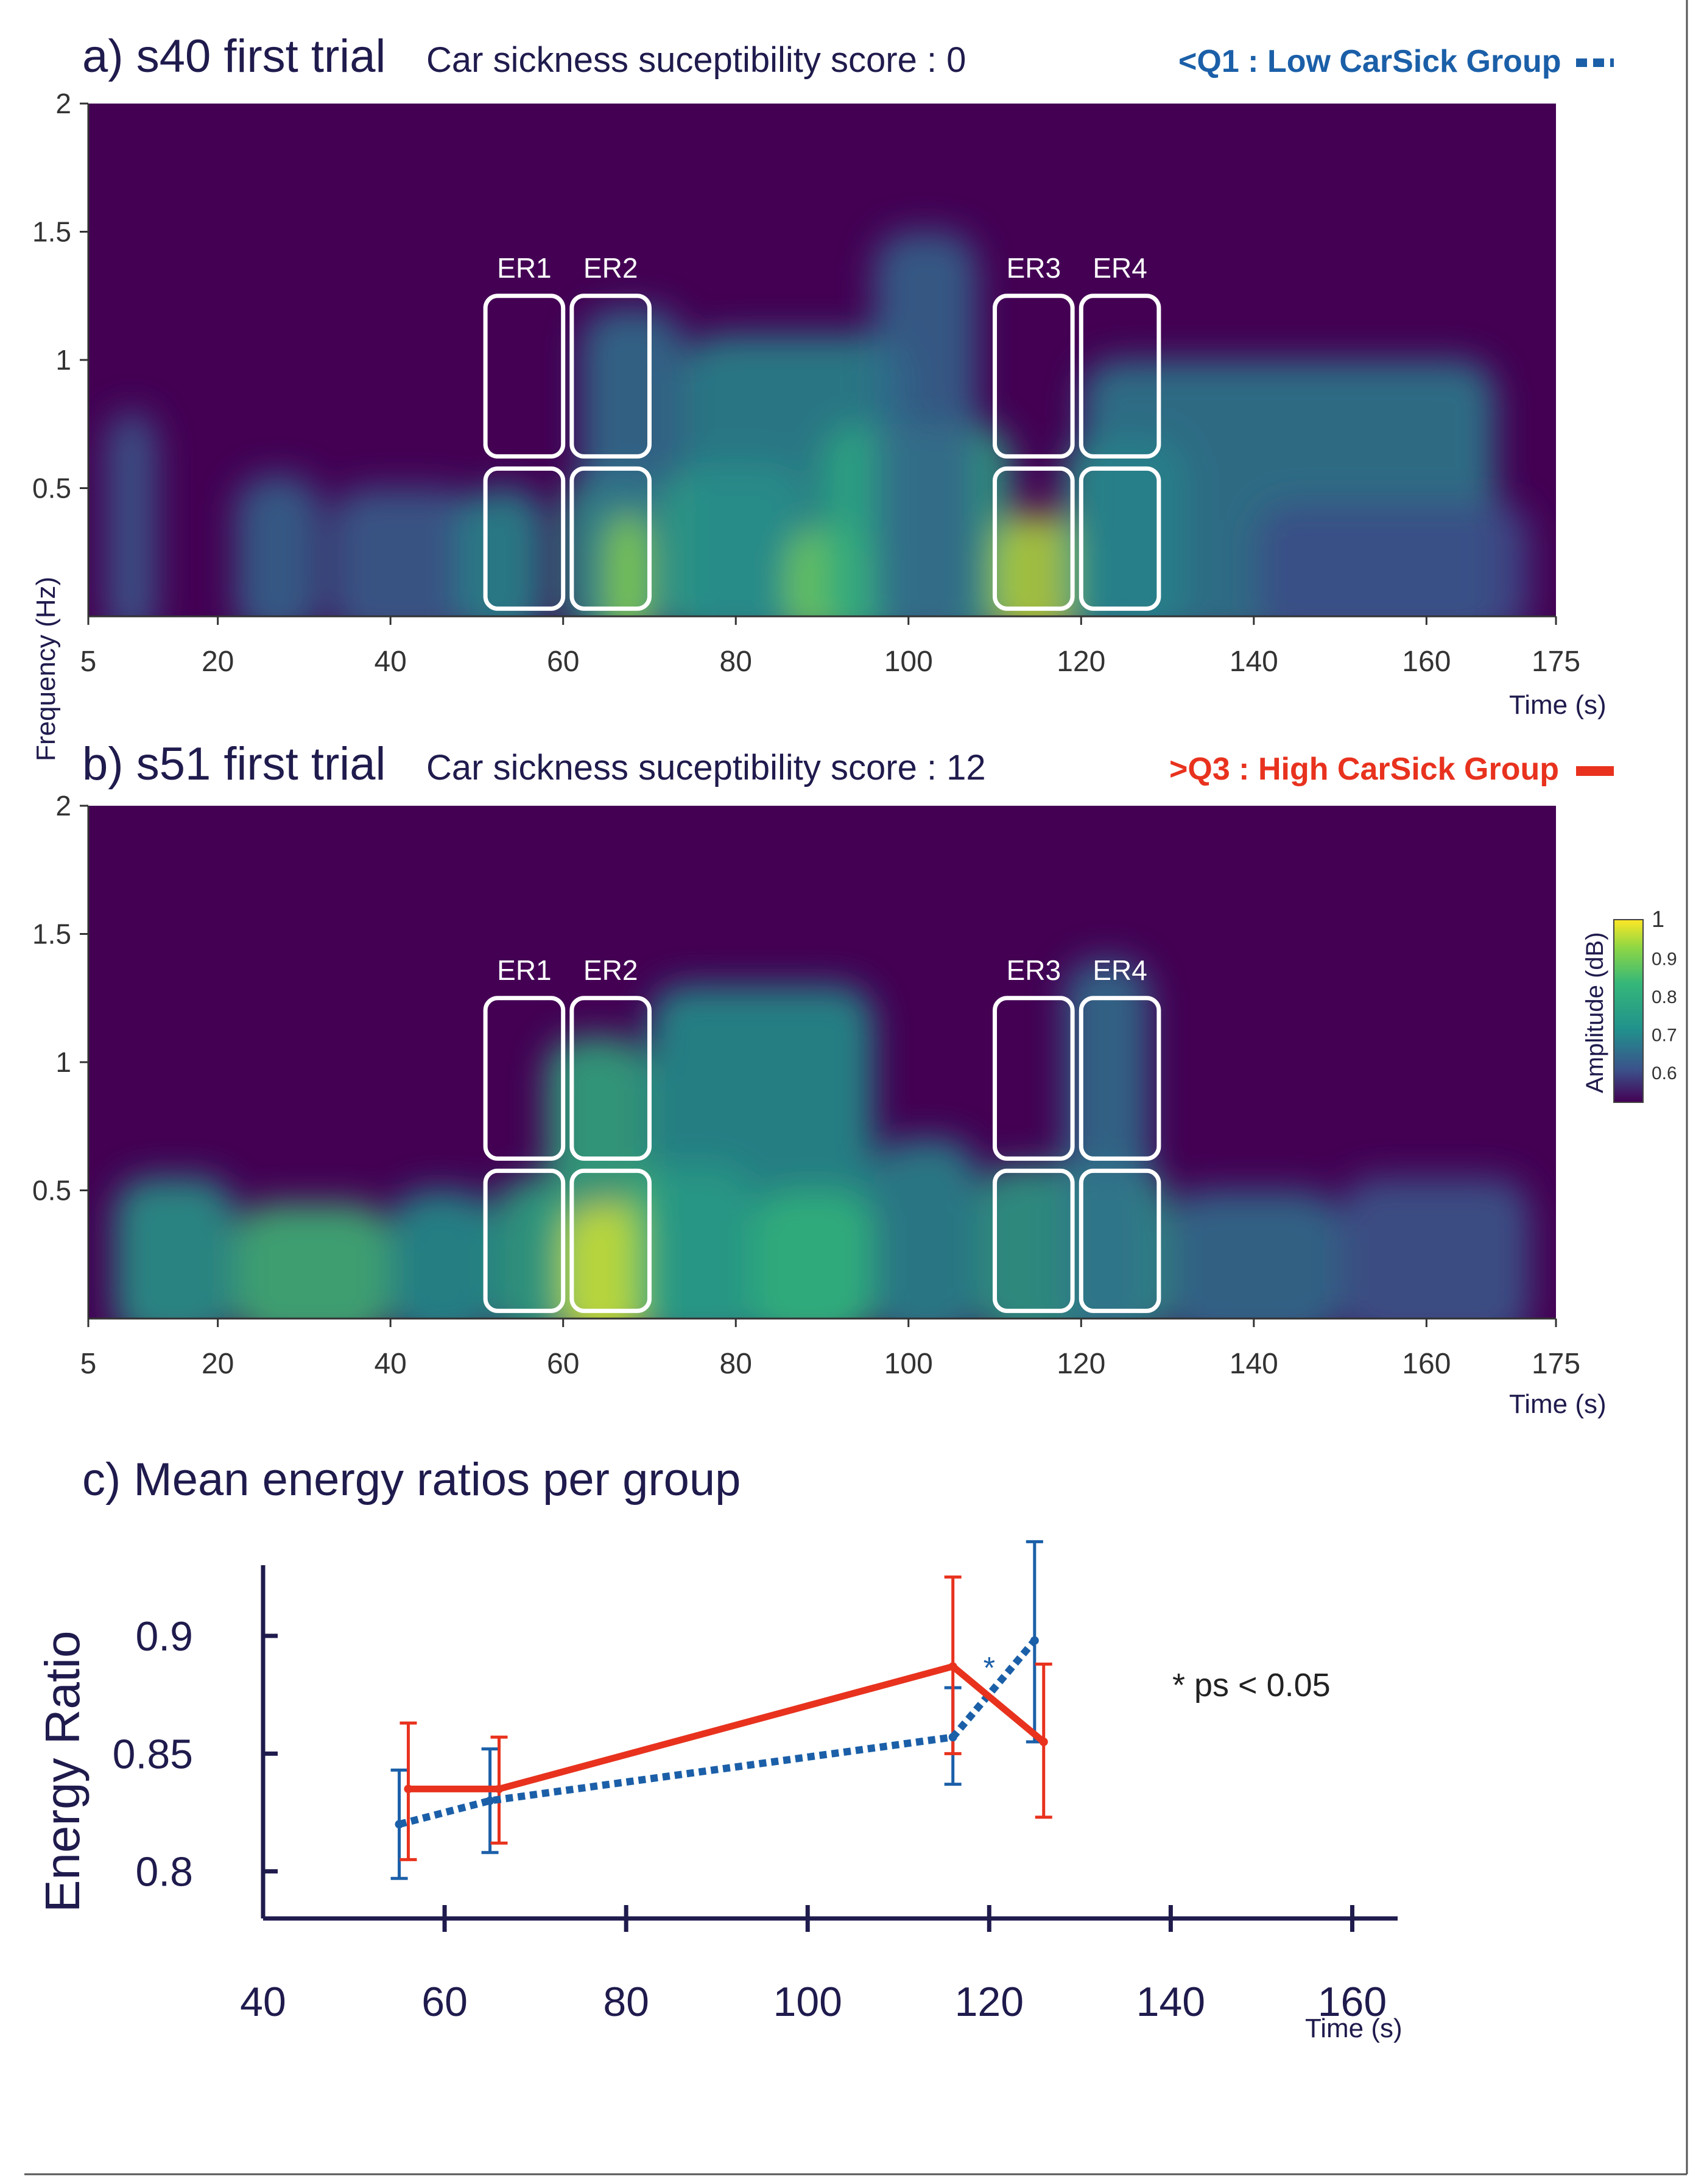 The image size is (1707, 2184). I want to click on panel-b-x-label: Time (s), so click(1558, 1404).